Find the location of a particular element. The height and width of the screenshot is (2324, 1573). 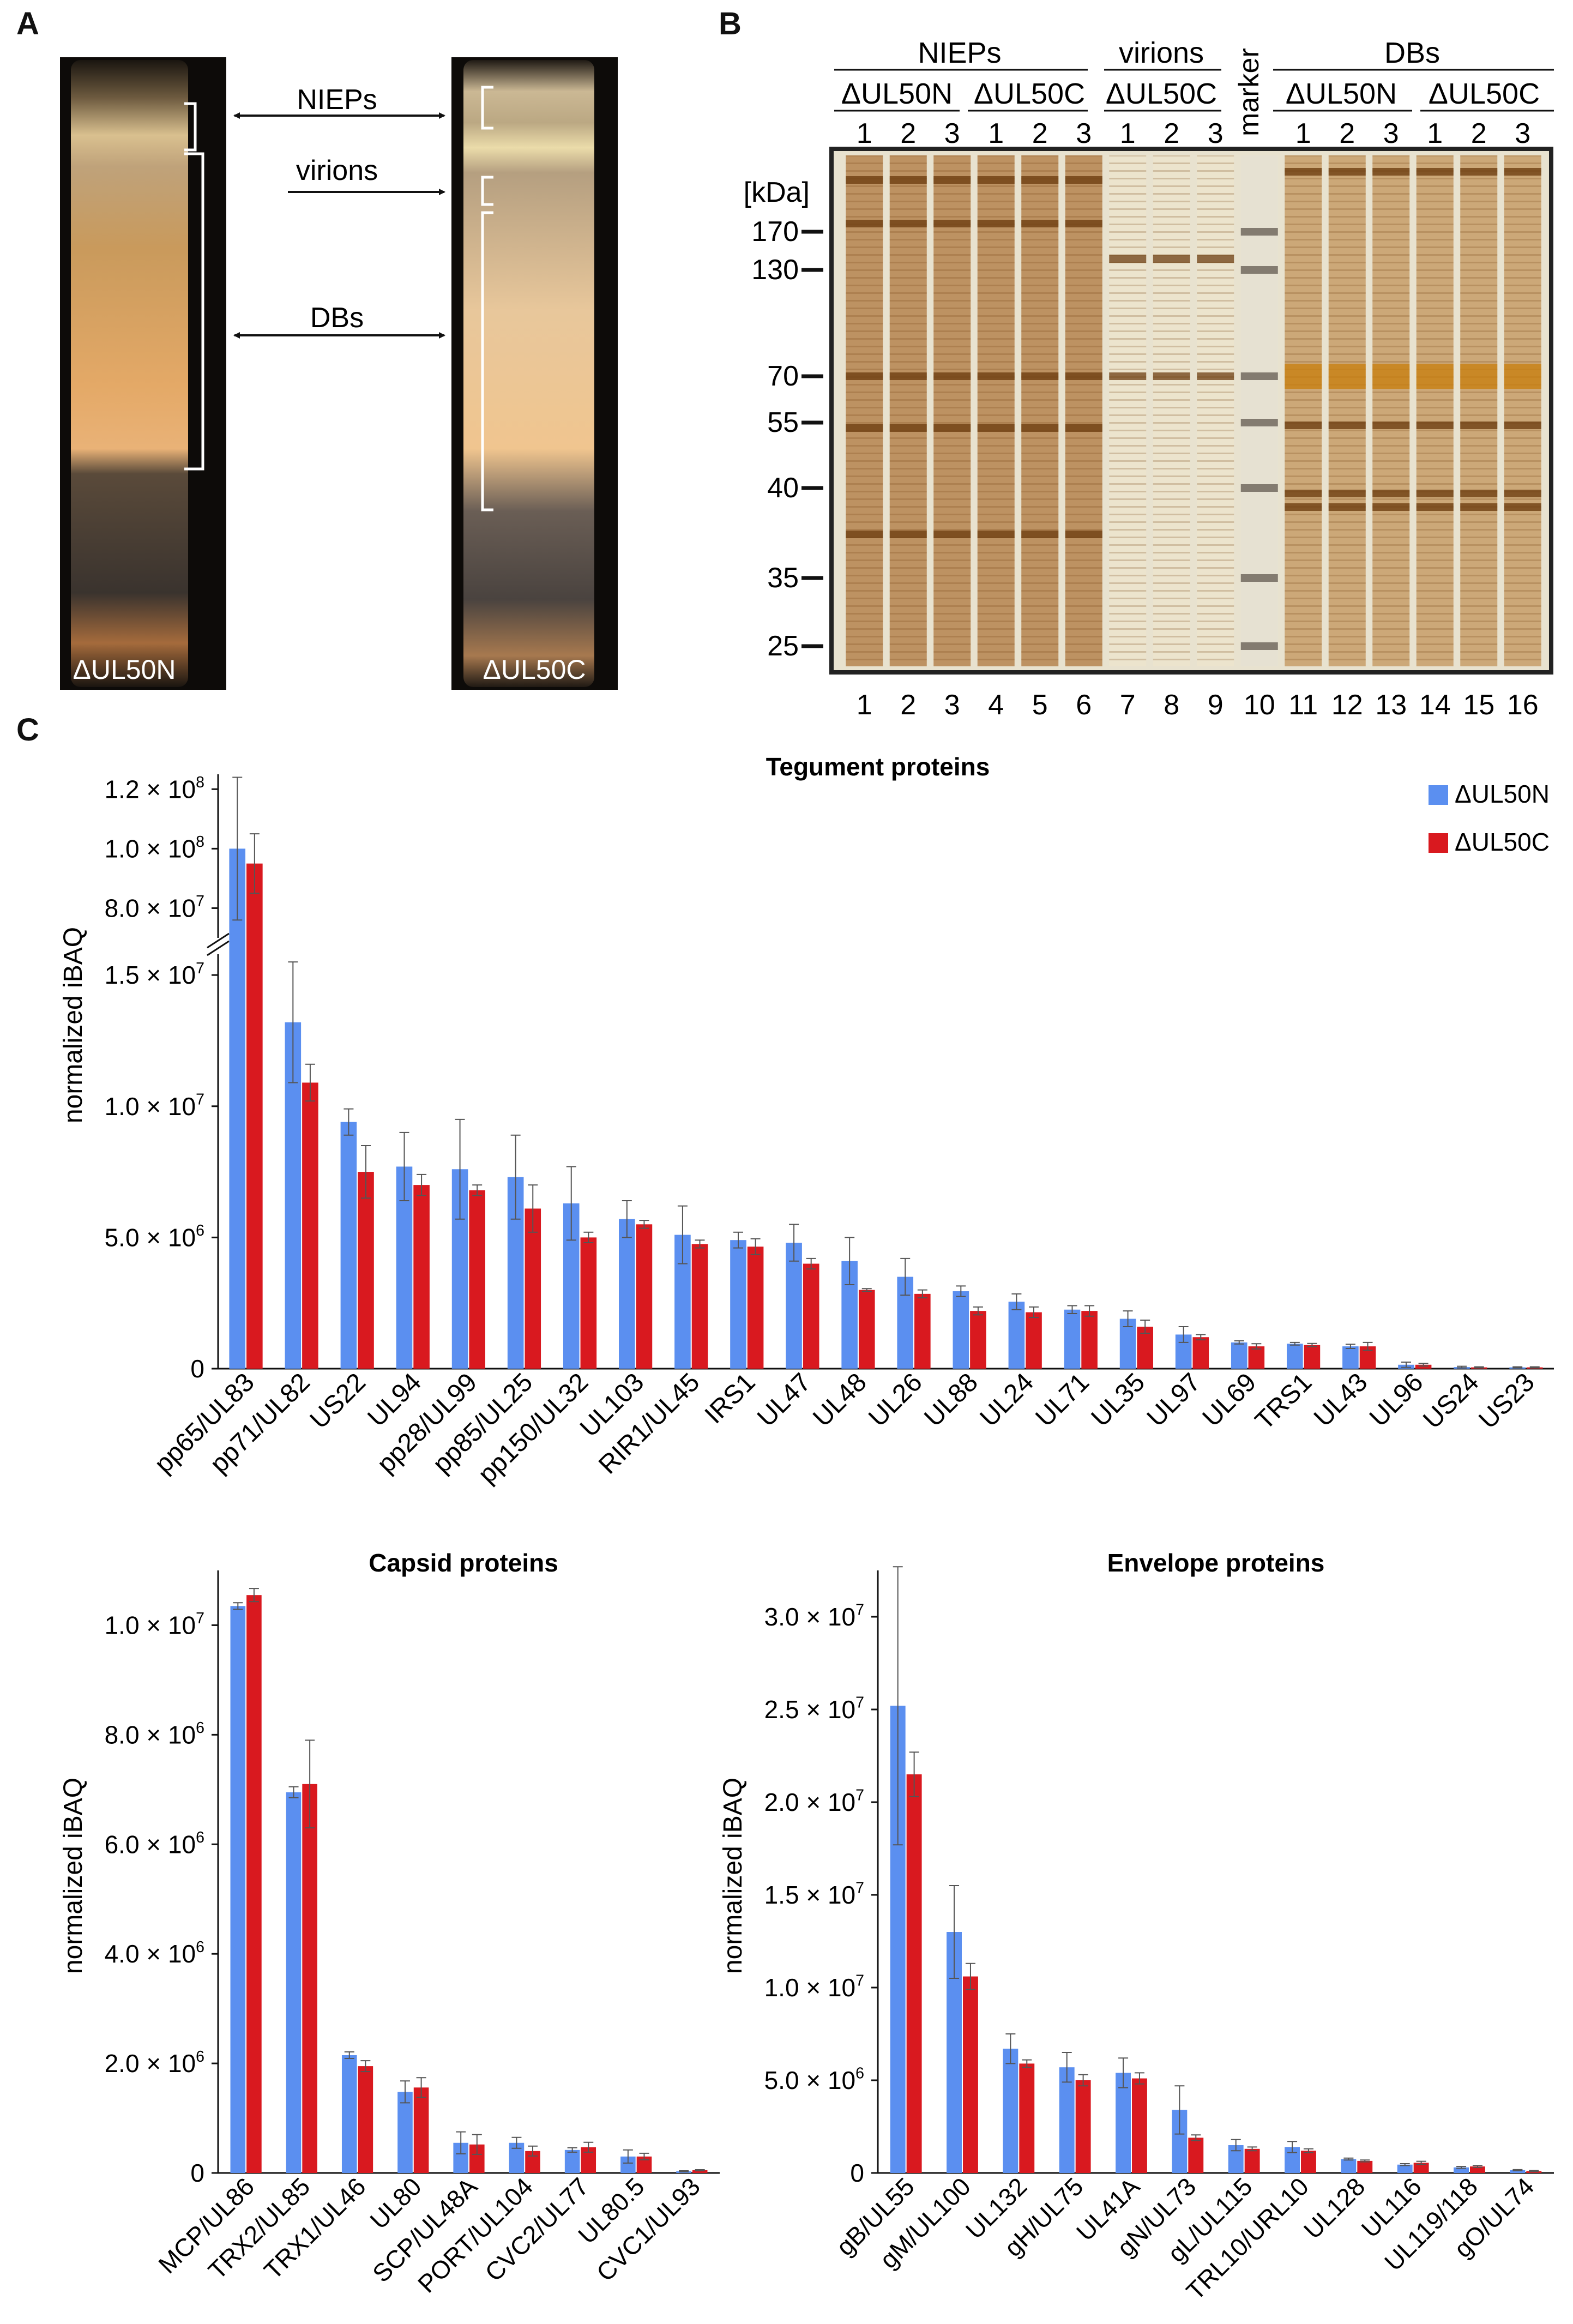

gel-lane-number: 3 is located at coordinates (952, 705).